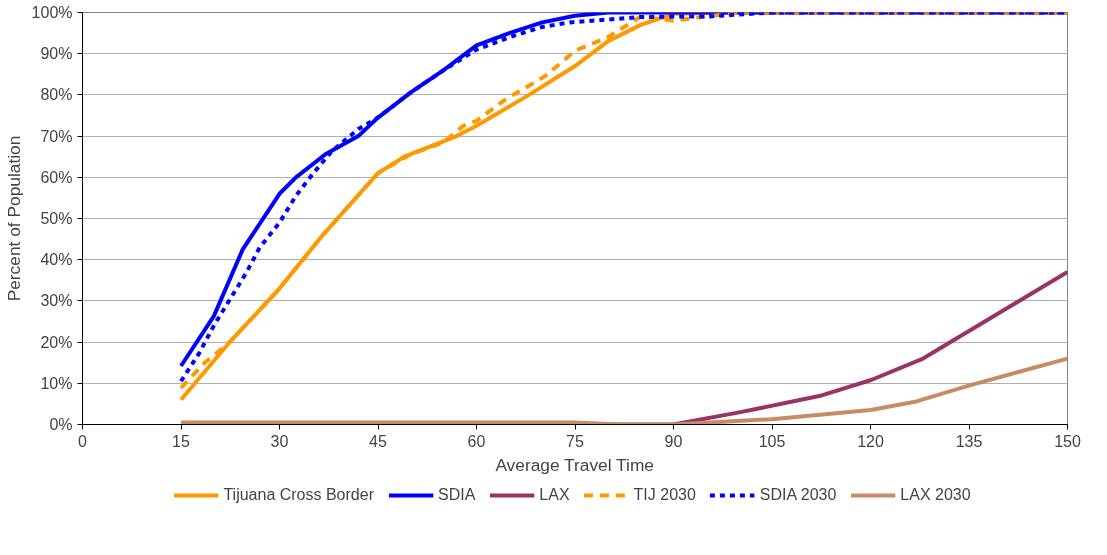  Describe the element at coordinates (673, 441) in the screenshot. I see `x-tick-label: 90` at that location.